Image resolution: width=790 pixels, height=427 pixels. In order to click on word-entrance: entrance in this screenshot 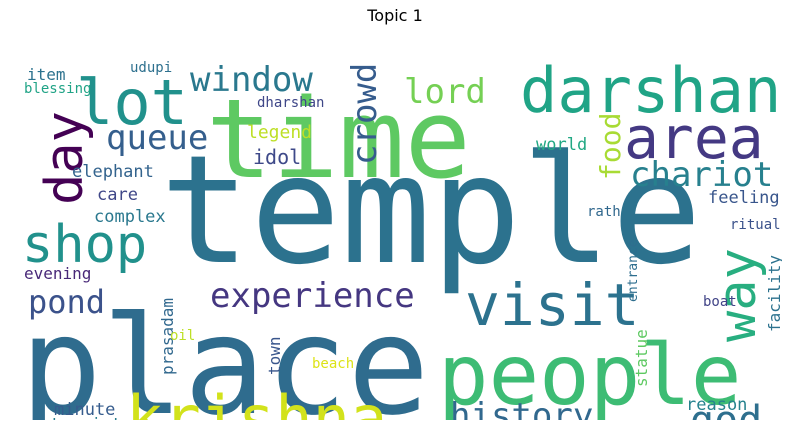, I will do `click(633, 270)`.